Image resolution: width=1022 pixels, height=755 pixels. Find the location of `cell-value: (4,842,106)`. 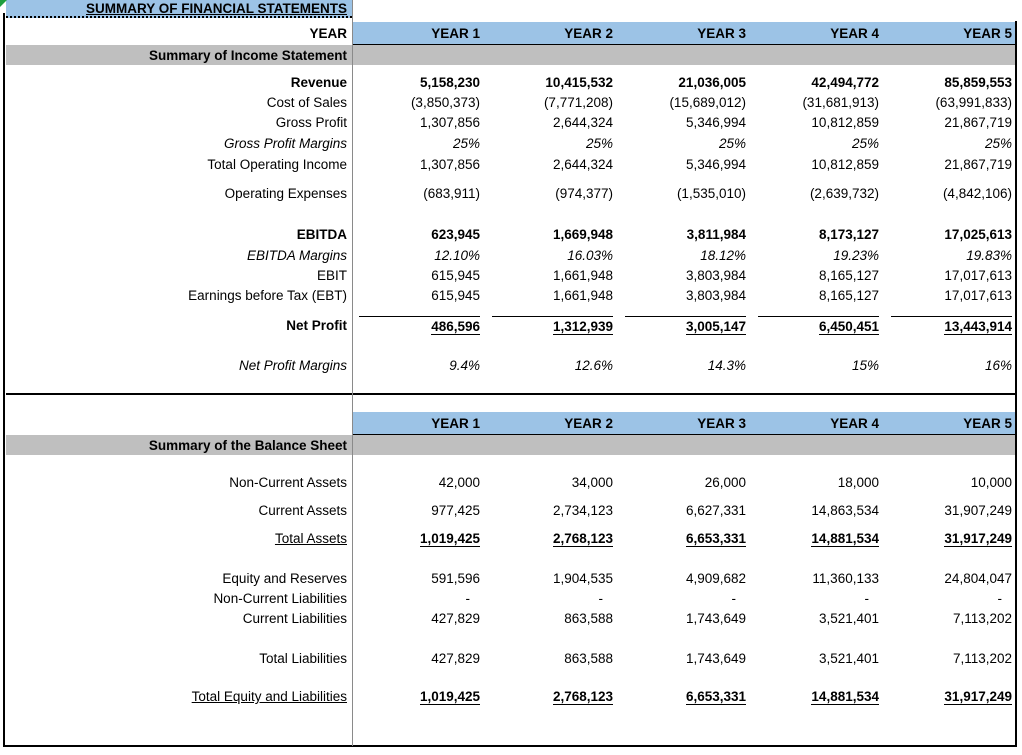

cell-value: (4,842,106) is located at coordinates (977, 193).